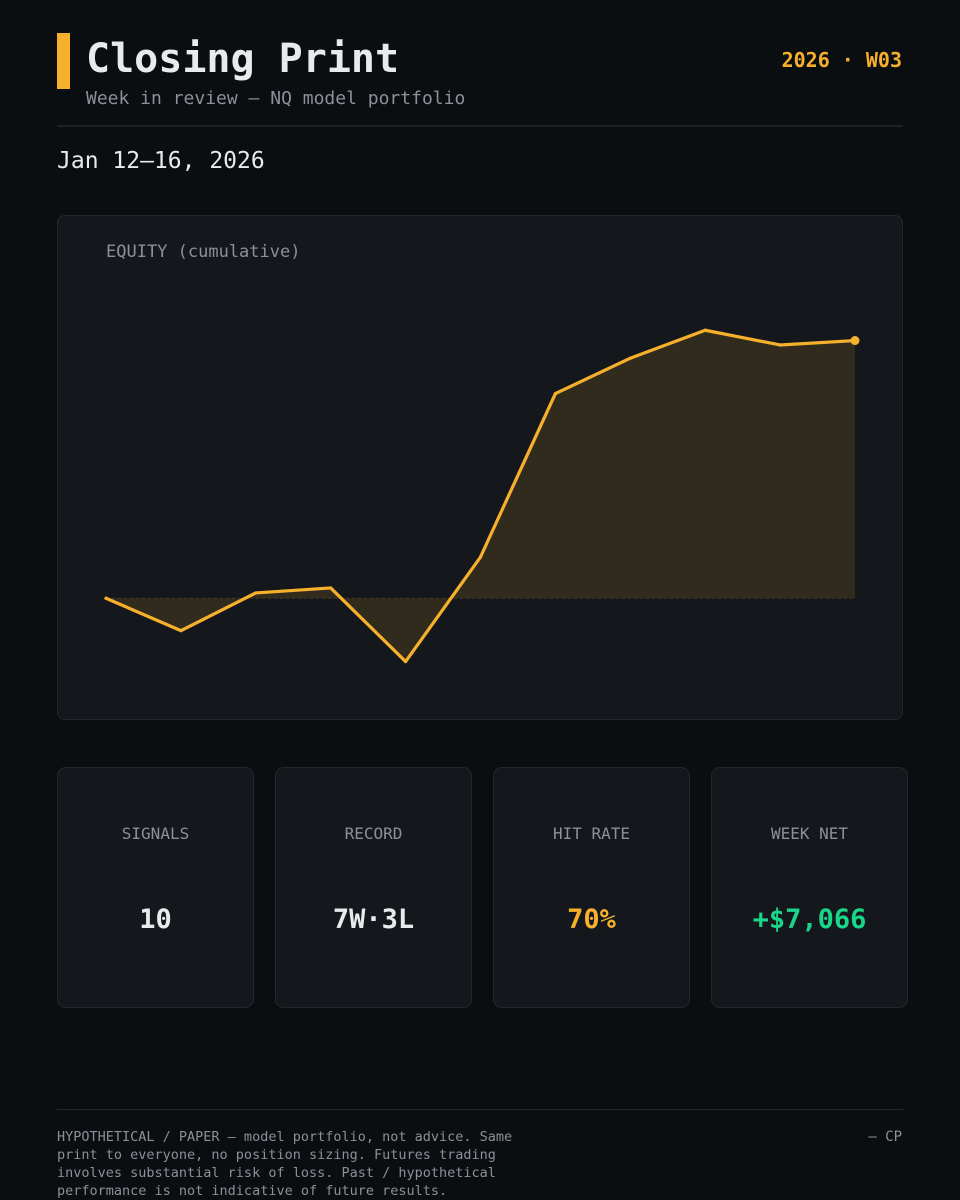  I want to click on week-label: 2026 · W03, so click(841, 60).